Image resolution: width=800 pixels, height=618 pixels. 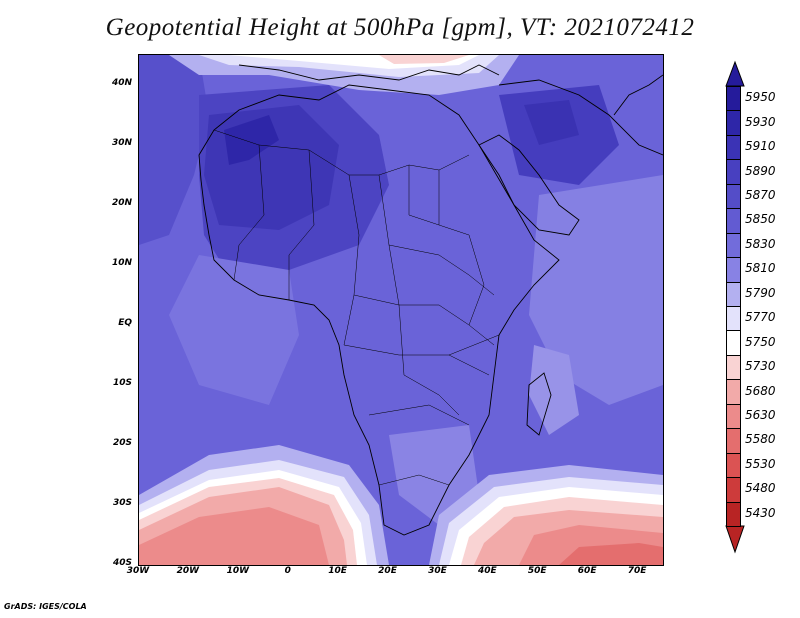 I want to click on height-field-light-south-africa, so click(x=434, y=475).